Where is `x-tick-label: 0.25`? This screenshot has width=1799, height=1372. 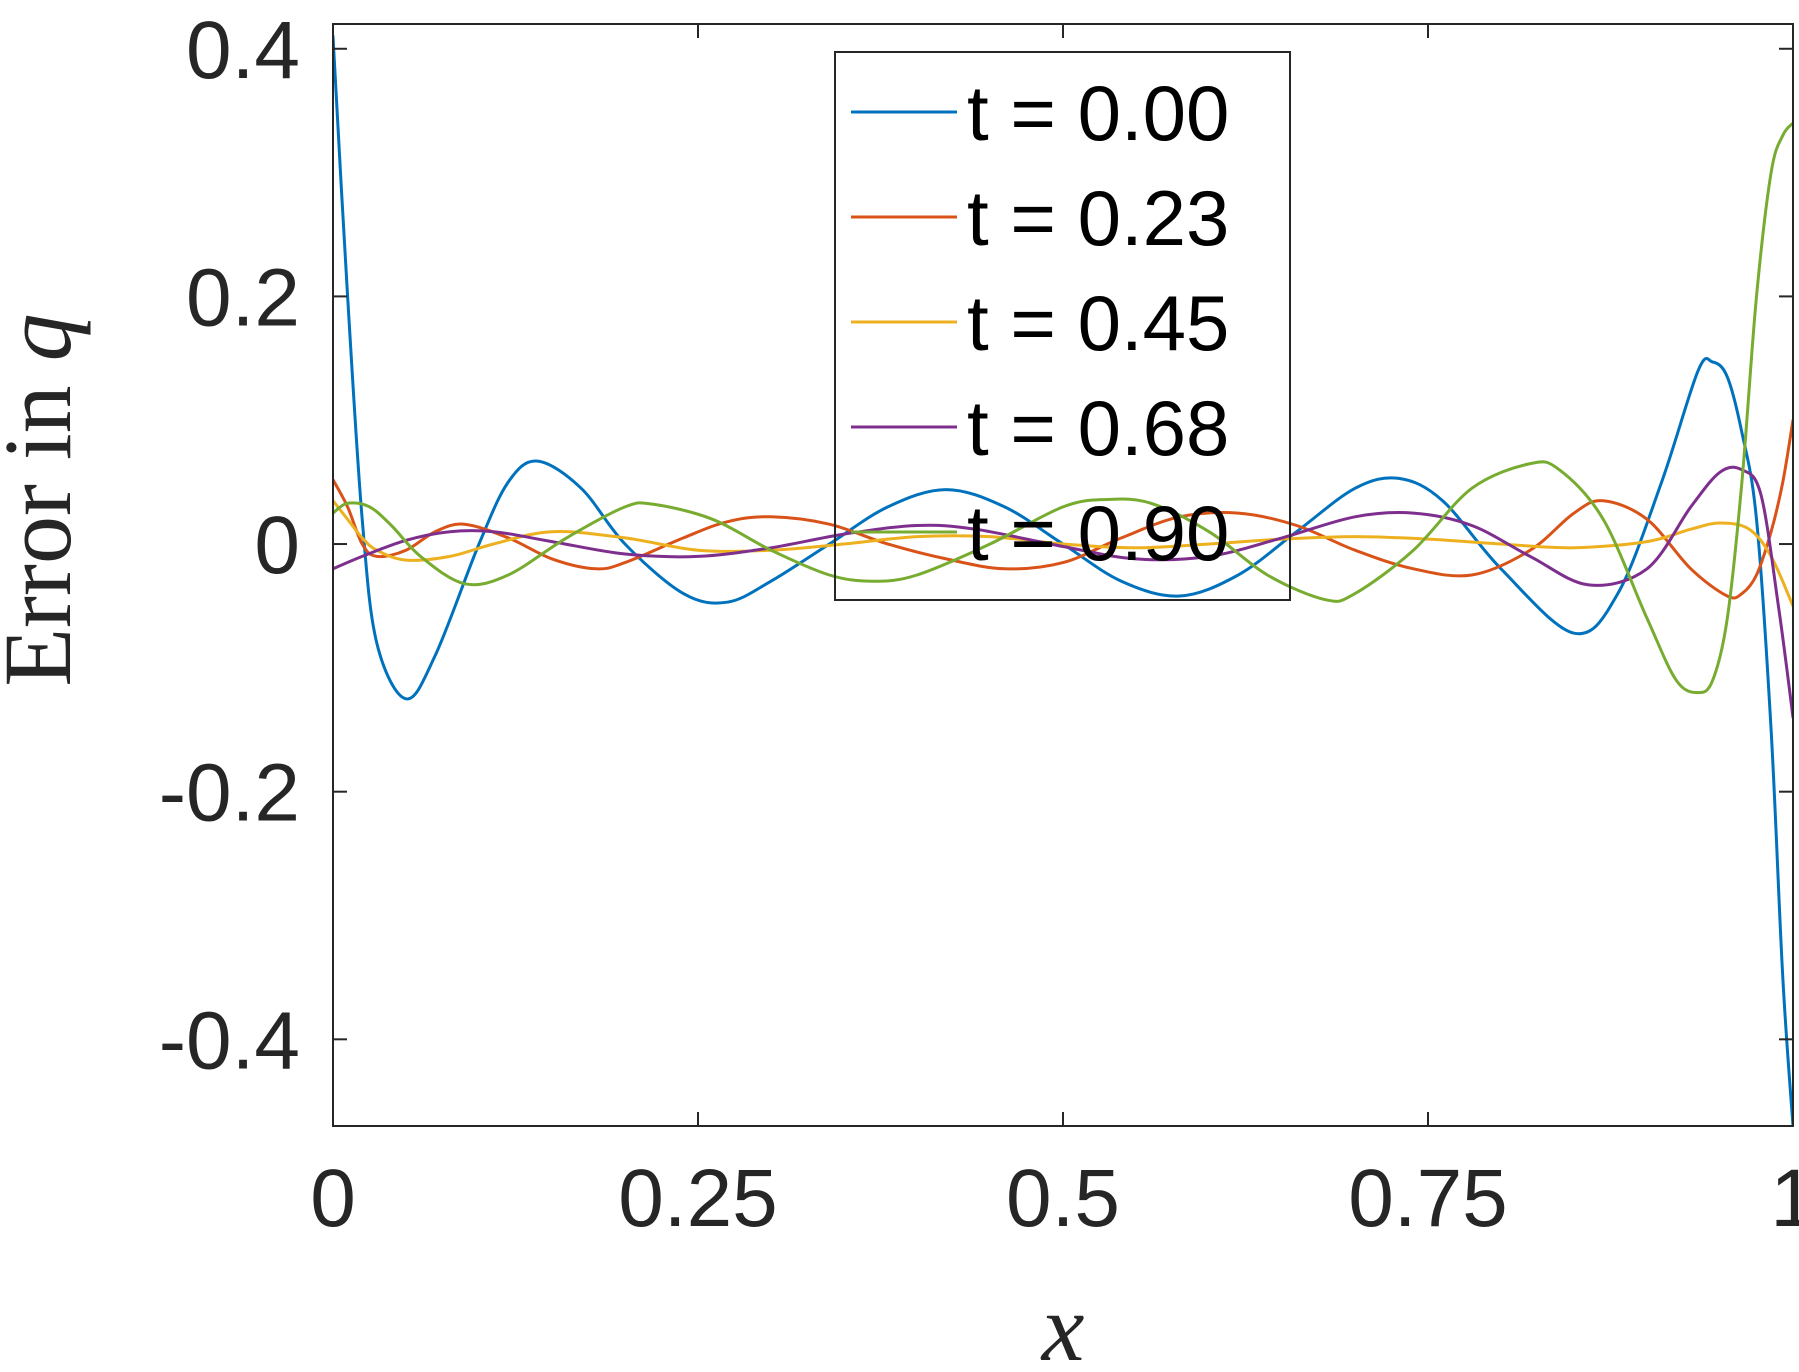 x-tick-label: 0.25 is located at coordinates (698, 1198).